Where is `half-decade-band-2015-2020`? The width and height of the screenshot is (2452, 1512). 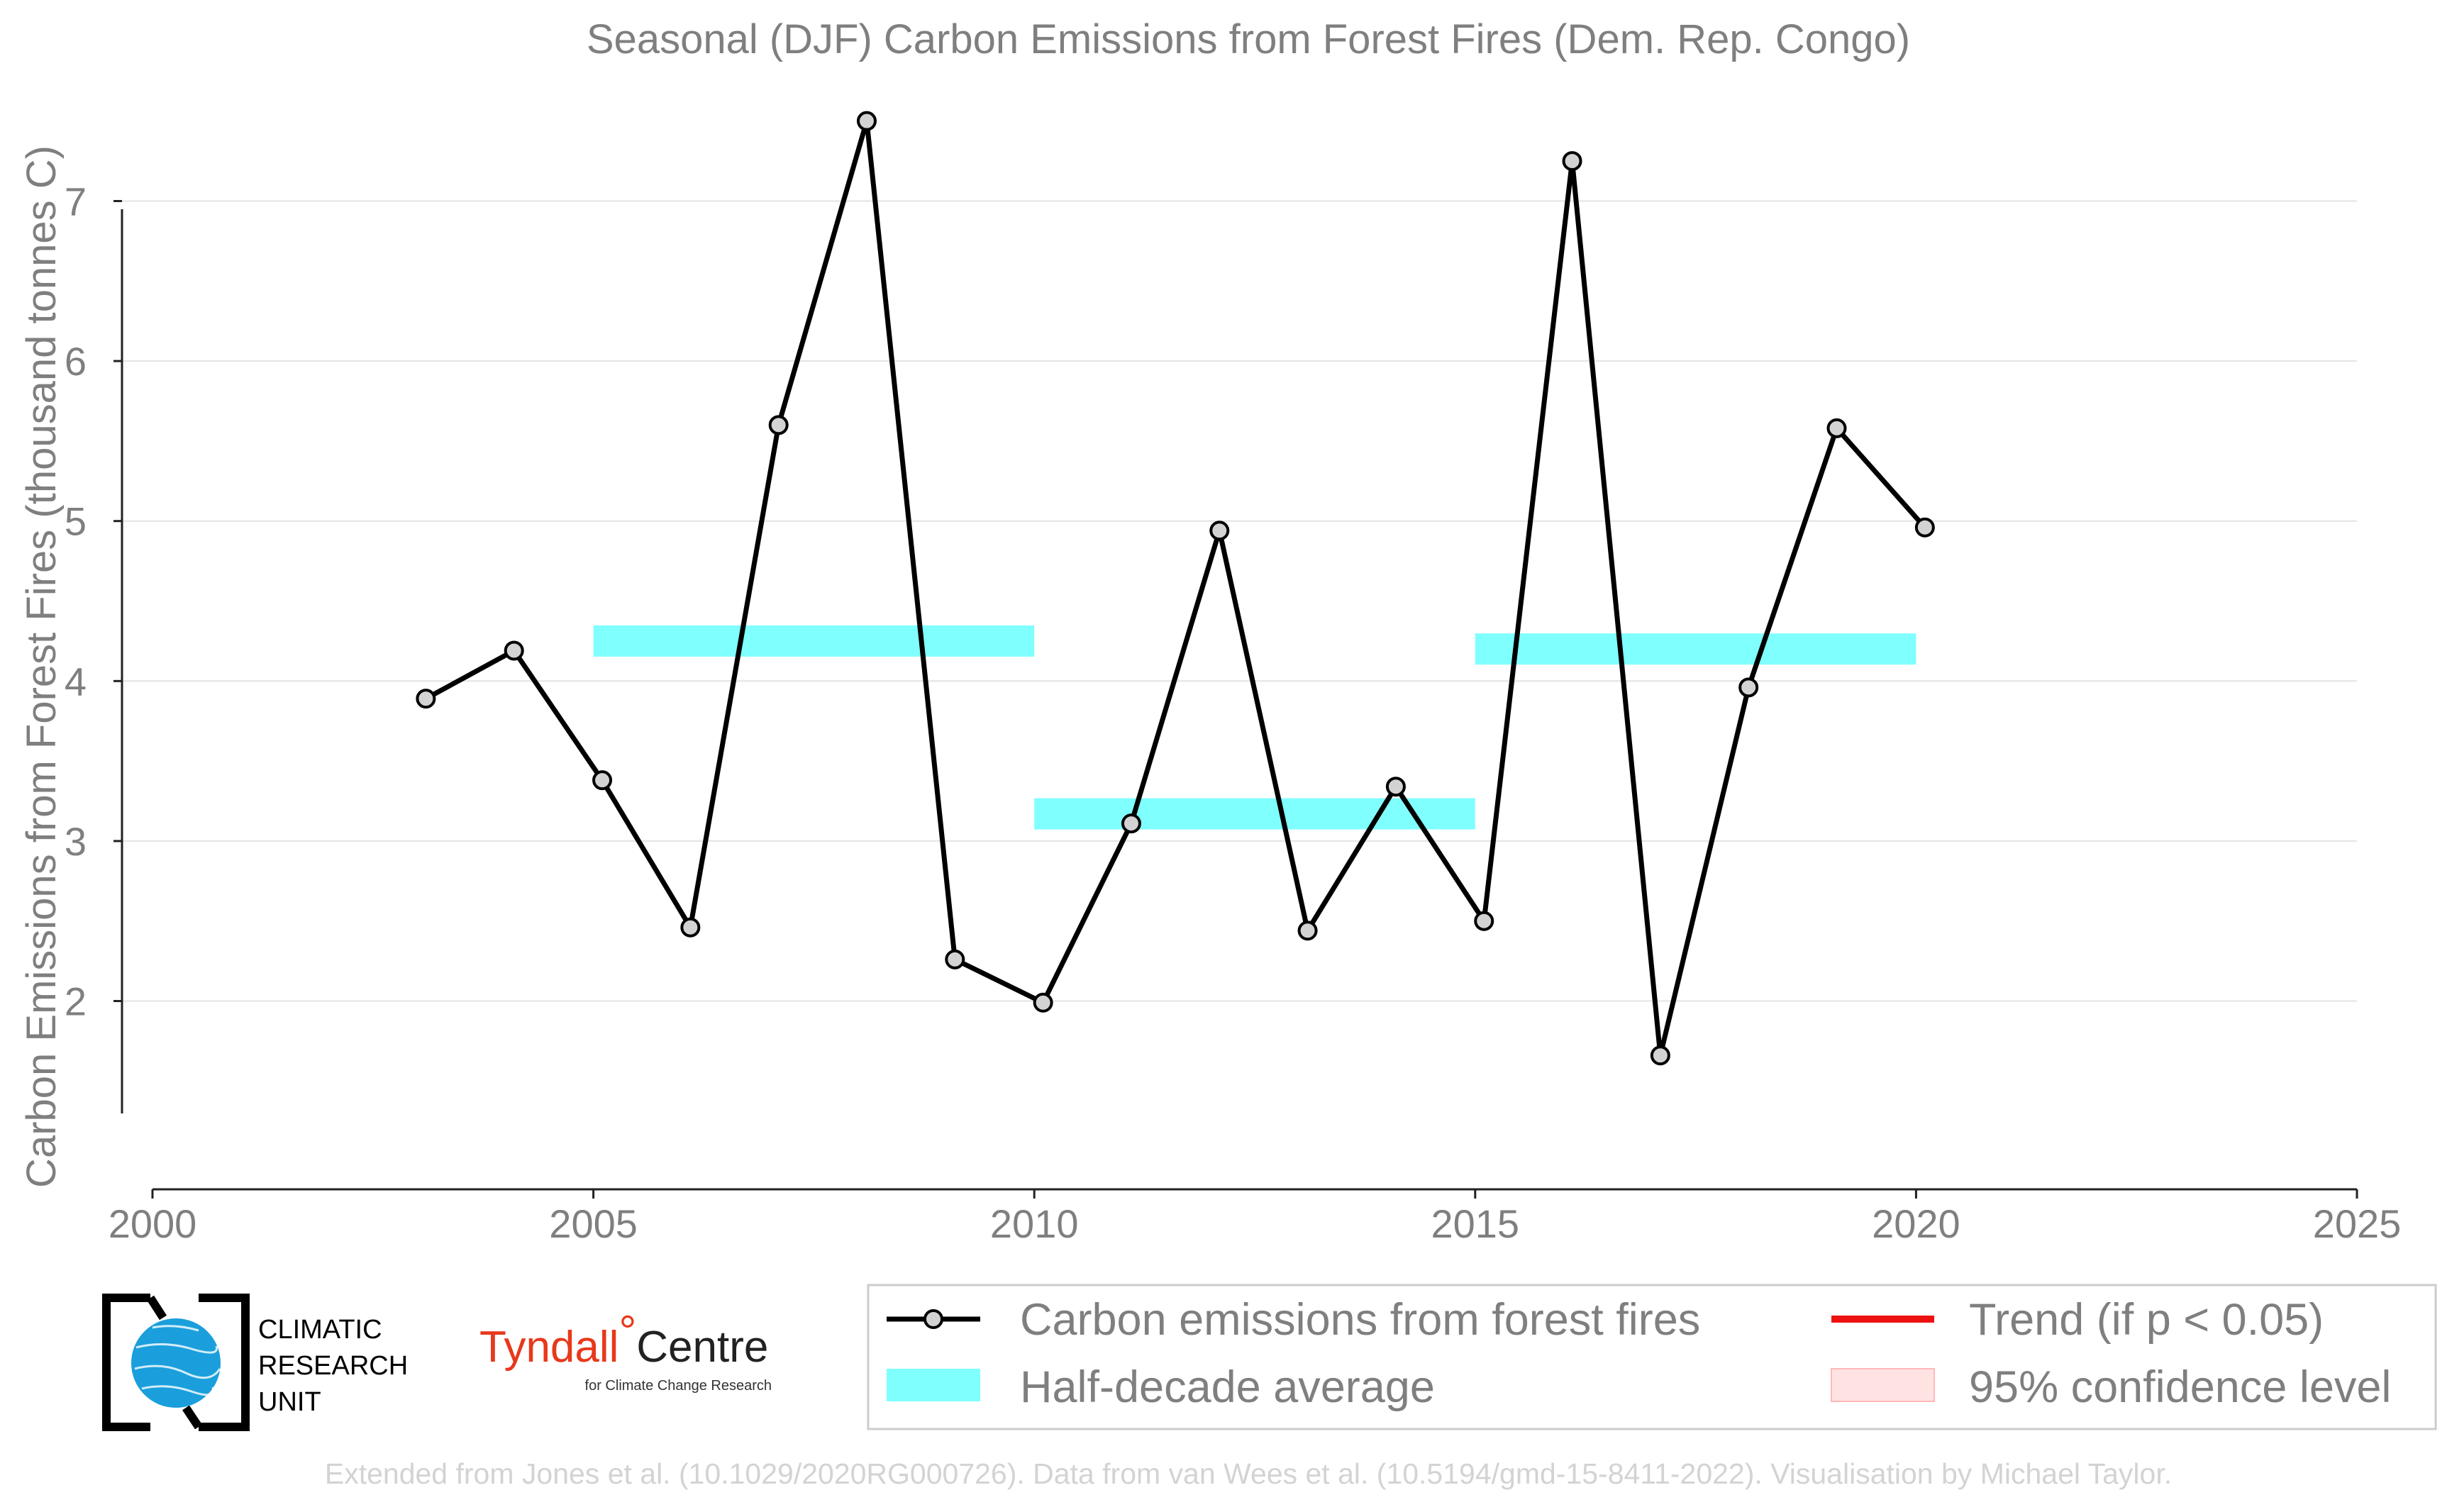
half-decade-band-2015-2020 is located at coordinates (1695, 649).